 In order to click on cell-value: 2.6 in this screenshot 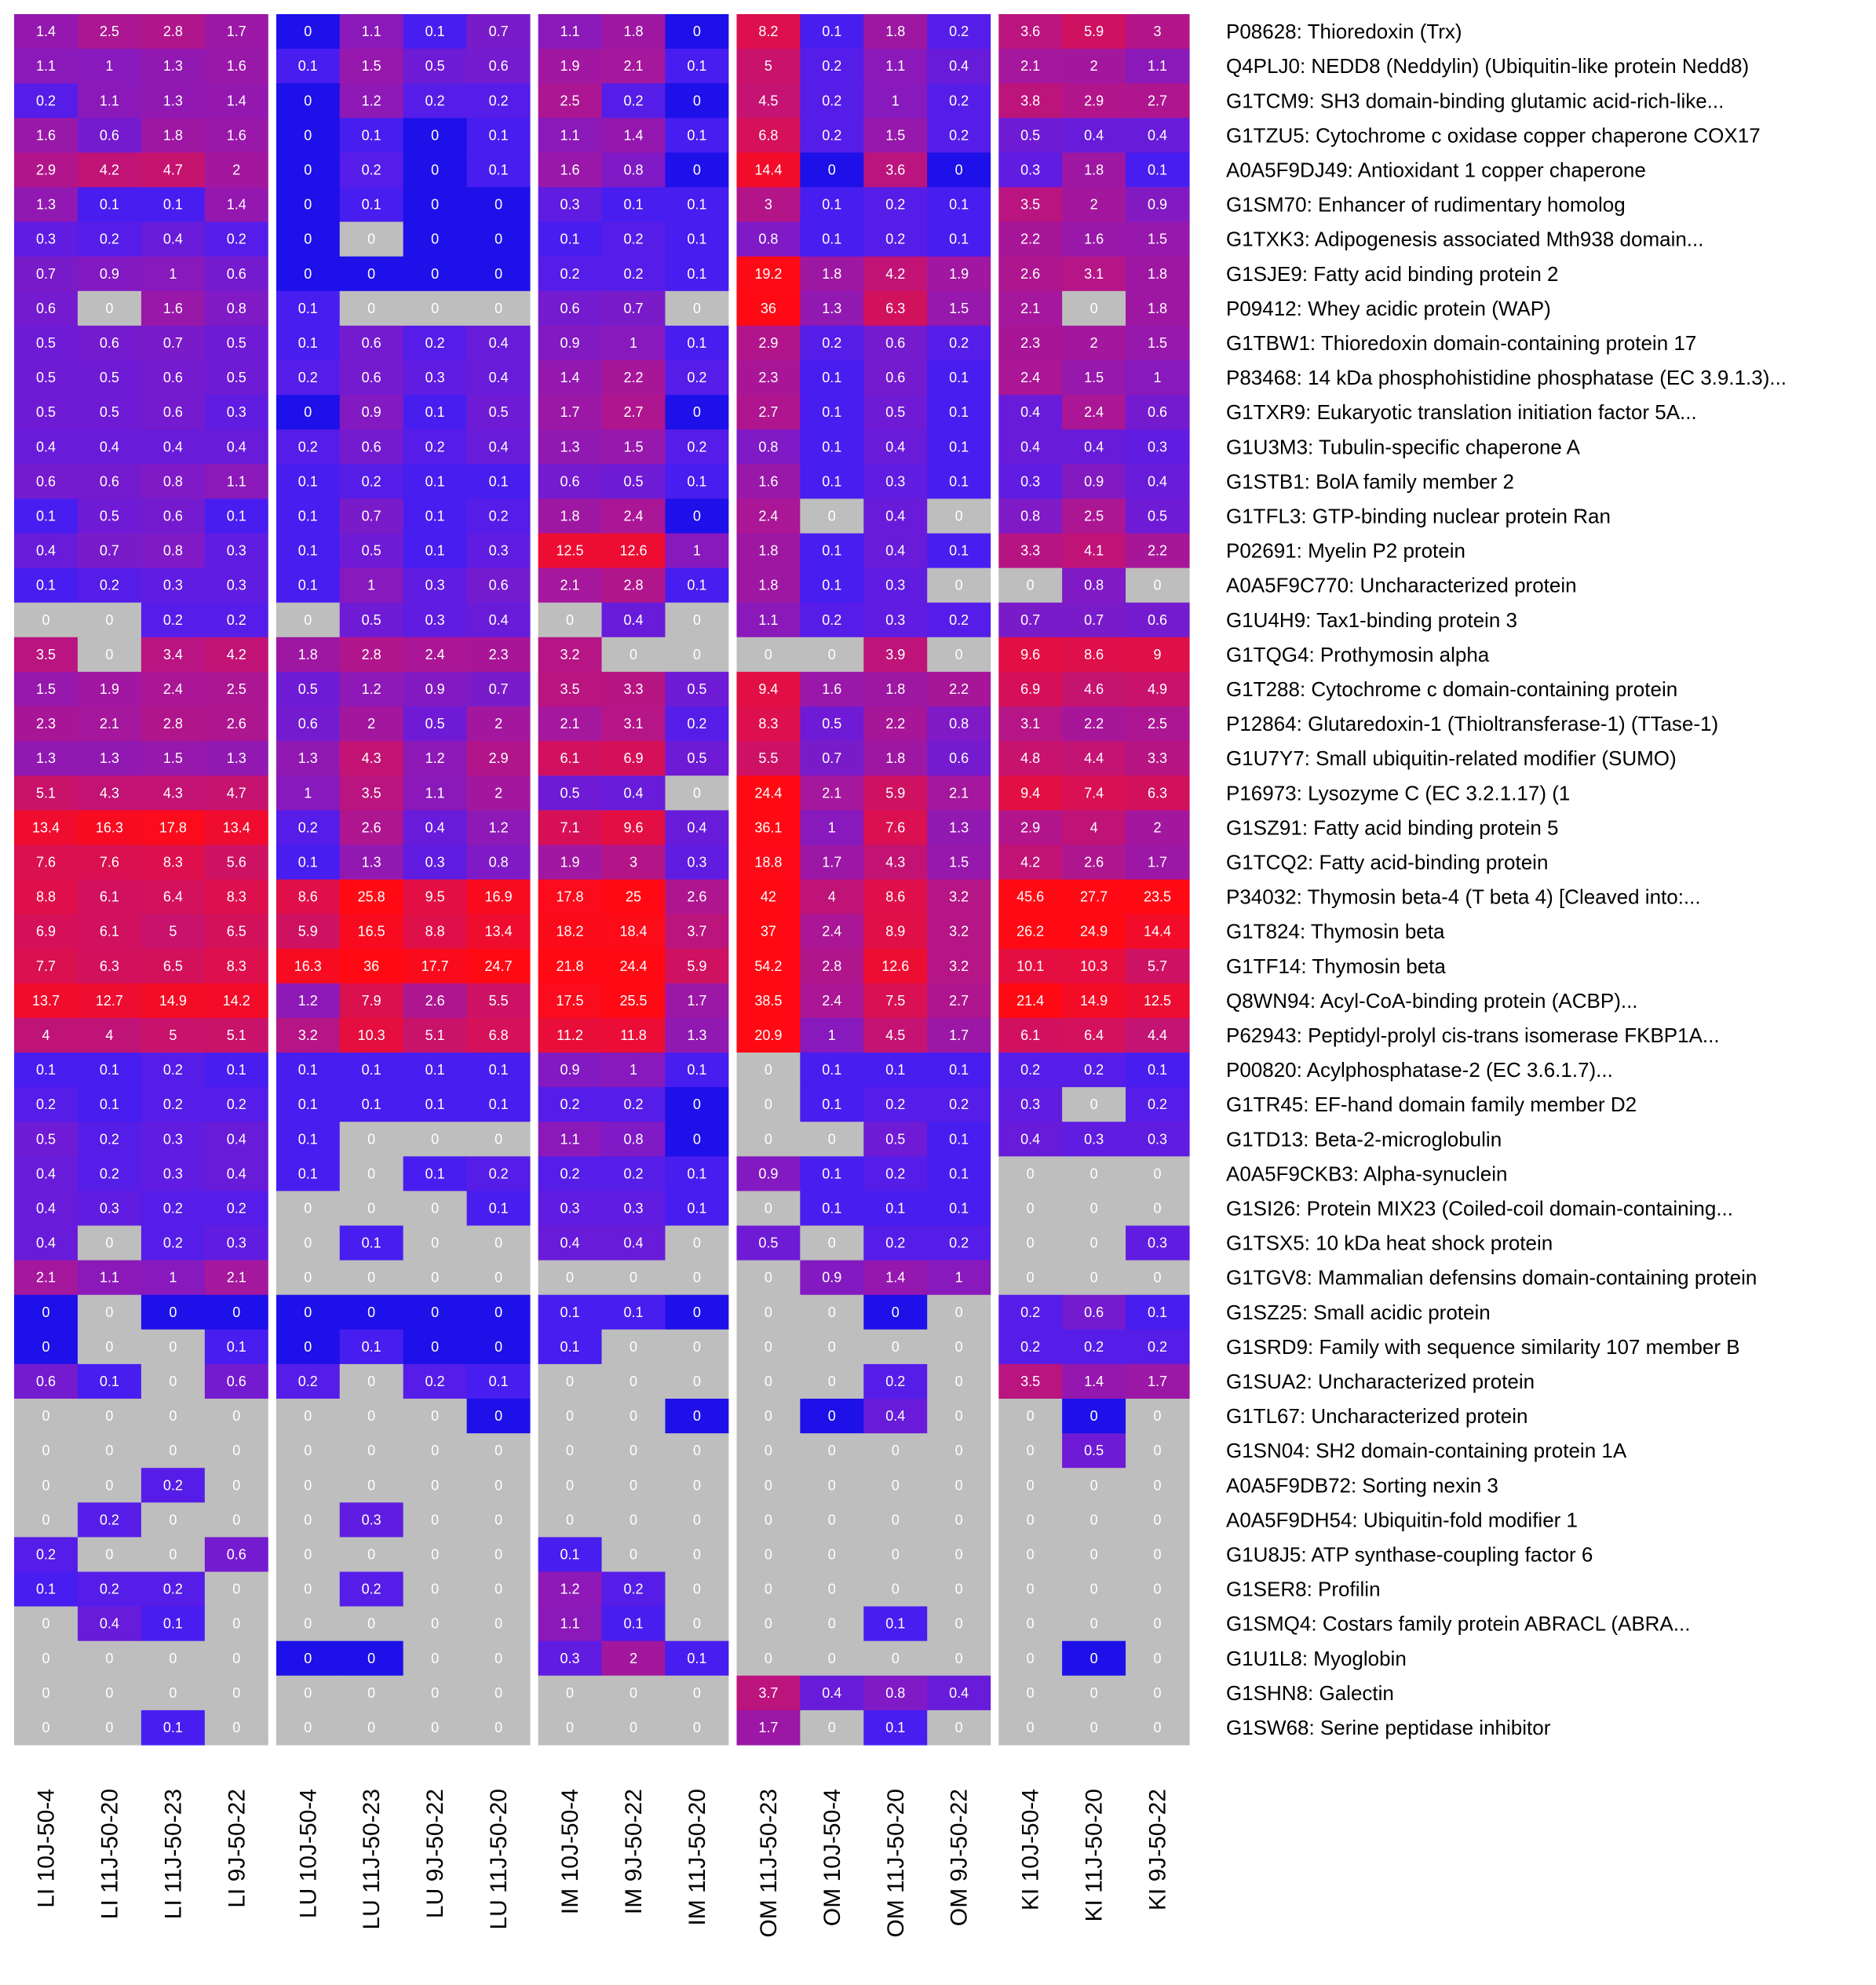, I will do `click(1094, 862)`.